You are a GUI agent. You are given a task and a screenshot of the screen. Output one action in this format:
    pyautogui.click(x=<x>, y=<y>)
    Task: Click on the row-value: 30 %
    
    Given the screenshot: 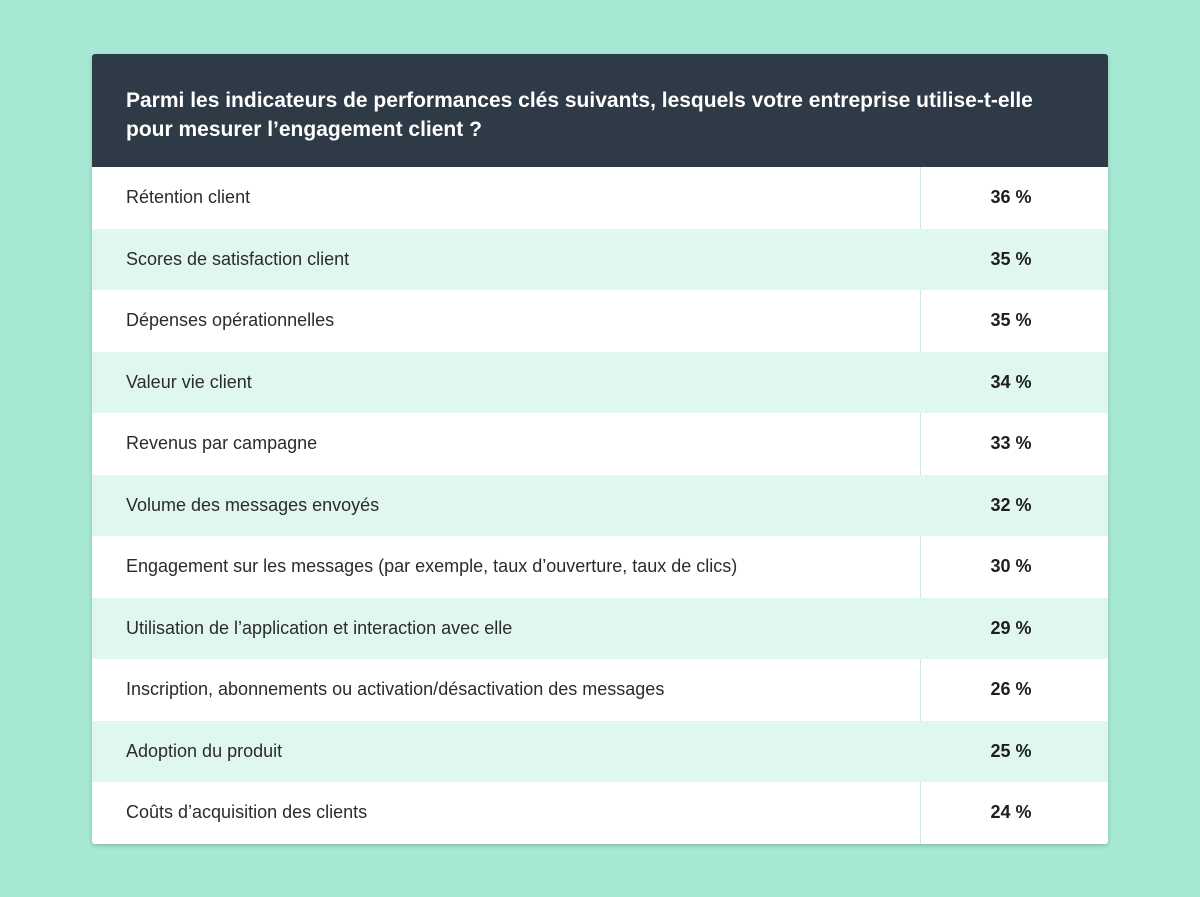 What is the action you would take?
    pyautogui.click(x=1011, y=566)
    